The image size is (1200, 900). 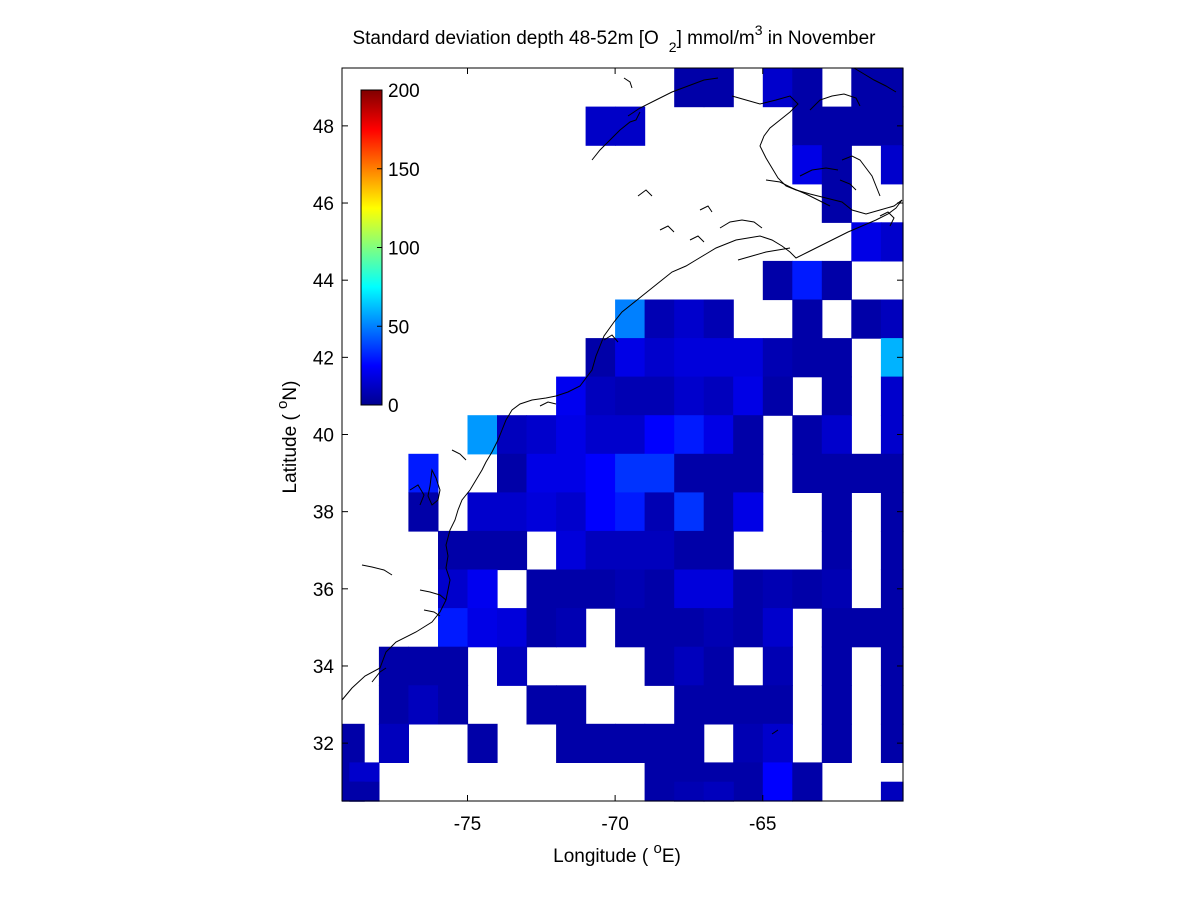 I want to click on x-axis-label: Longitude ( oE), so click(x=617, y=853).